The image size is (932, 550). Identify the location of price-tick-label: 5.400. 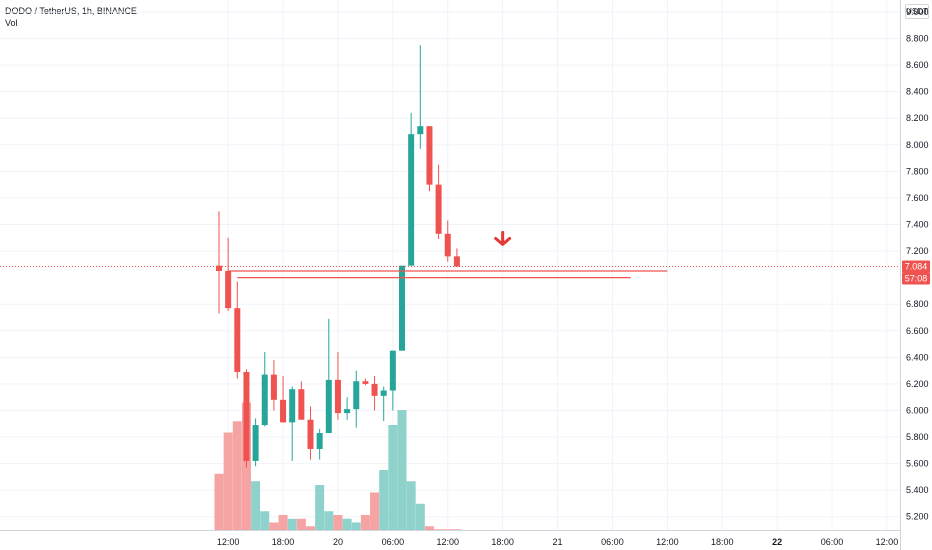
(917, 490).